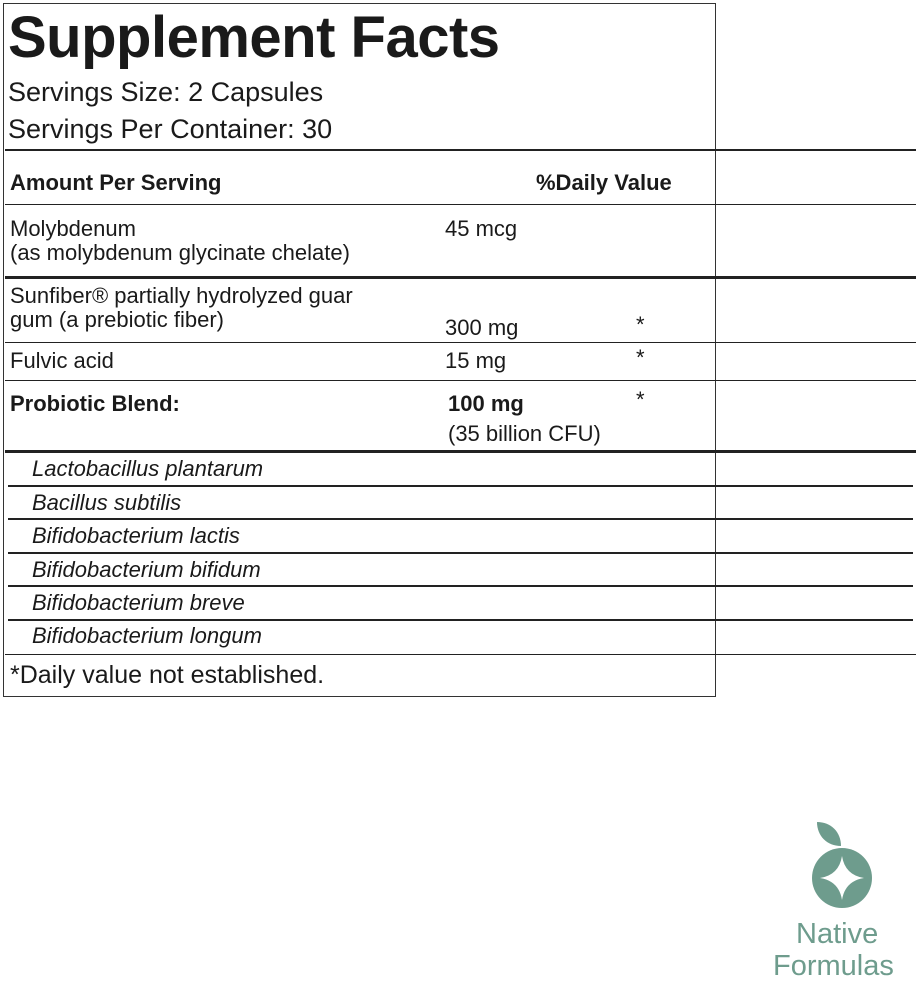 This screenshot has width=918, height=983. What do you see at coordinates (95, 403) in the screenshot?
I see `ingredient-name: Probiotic Blend:` at bounding box center [95, 403].